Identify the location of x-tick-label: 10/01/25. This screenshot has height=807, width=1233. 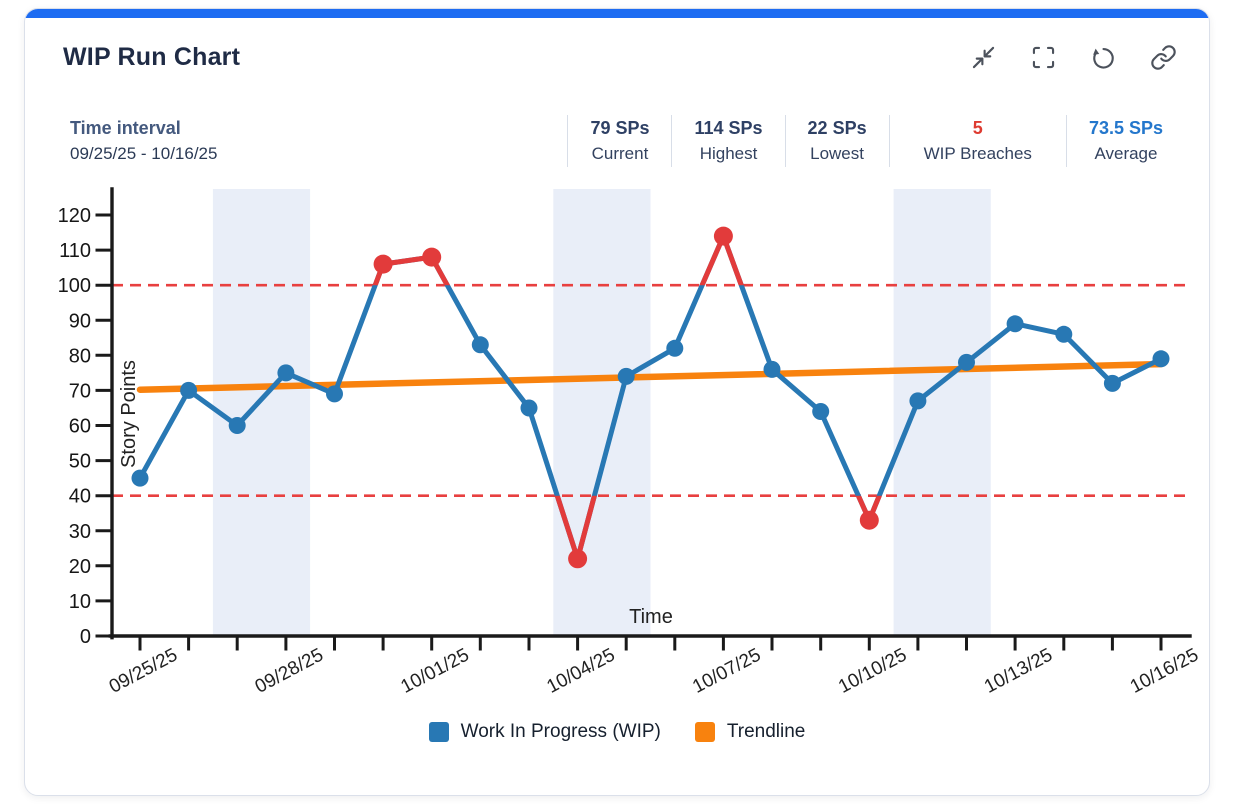
(435, 671).